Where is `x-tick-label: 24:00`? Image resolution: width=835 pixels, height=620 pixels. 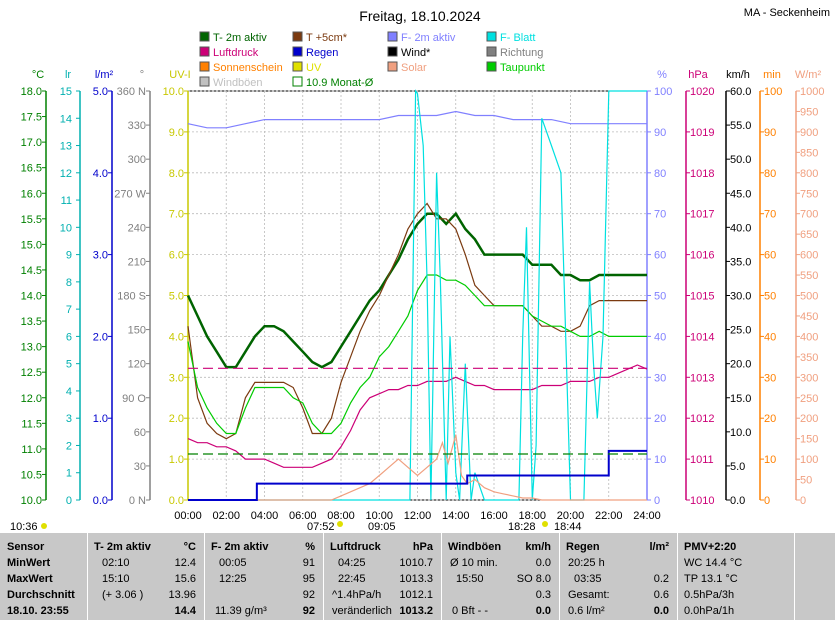 x-tick-label: 24:00 is located at coordinates (647, 516).